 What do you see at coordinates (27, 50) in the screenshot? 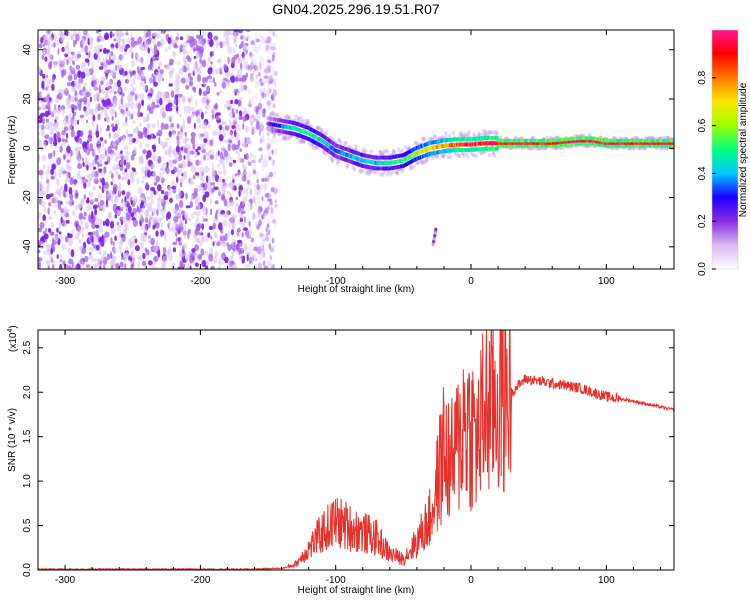
I see `y-tick-label: 40` at bounding box center [27, 50].